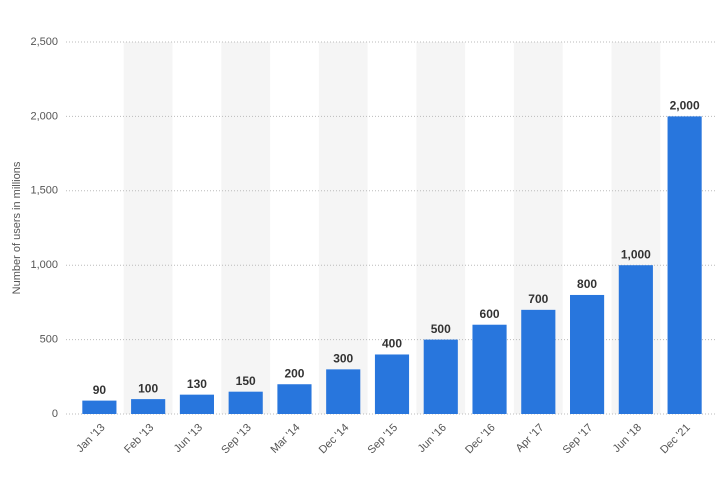 The height and width of the screenshot is (482, 720). Describe the element at coordinates (236, 439) in the screenshot. I see `x-tick-label: Sep '13` at that location.